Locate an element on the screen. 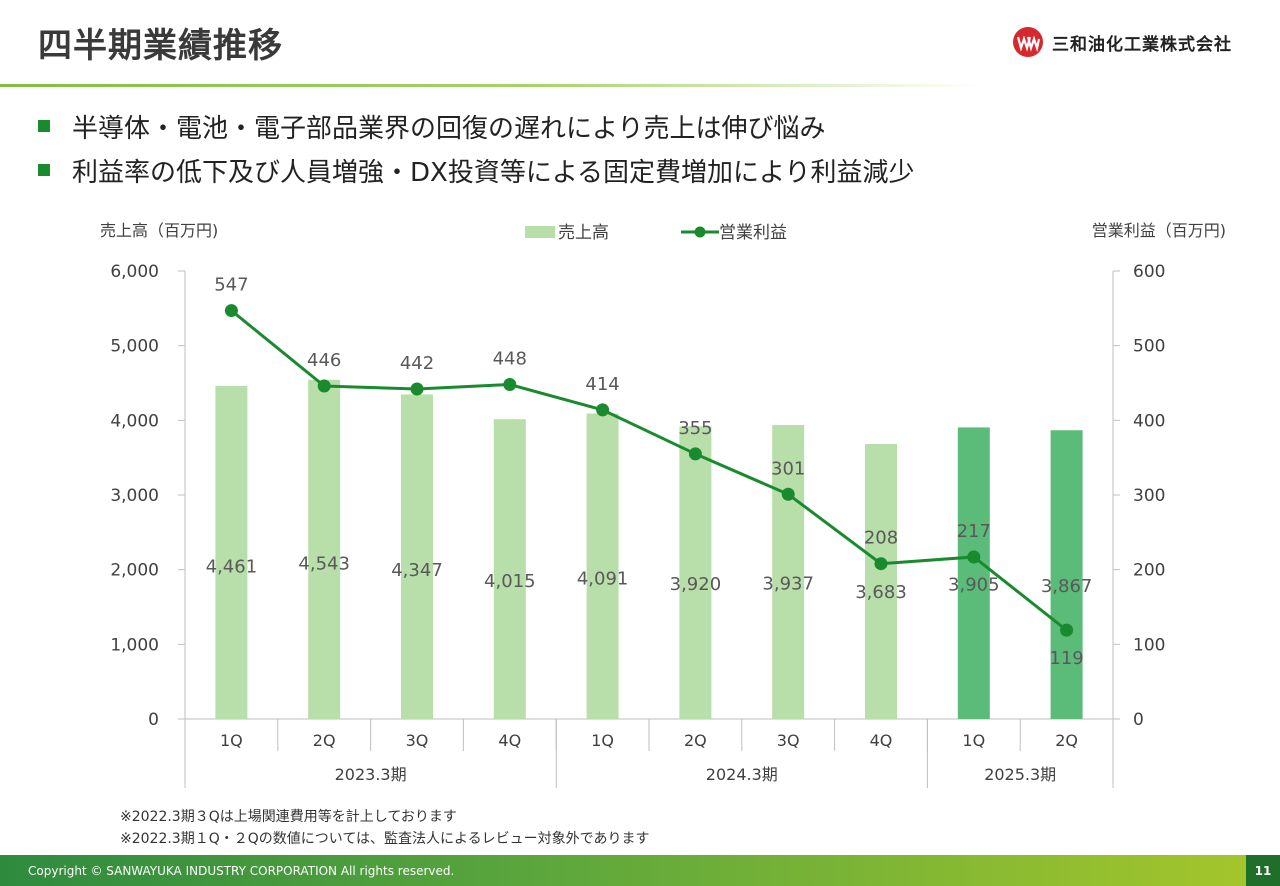 This screenshot has width=1280, height=886. left-tick-label: 5,000 is located at coordinates (134, 347).